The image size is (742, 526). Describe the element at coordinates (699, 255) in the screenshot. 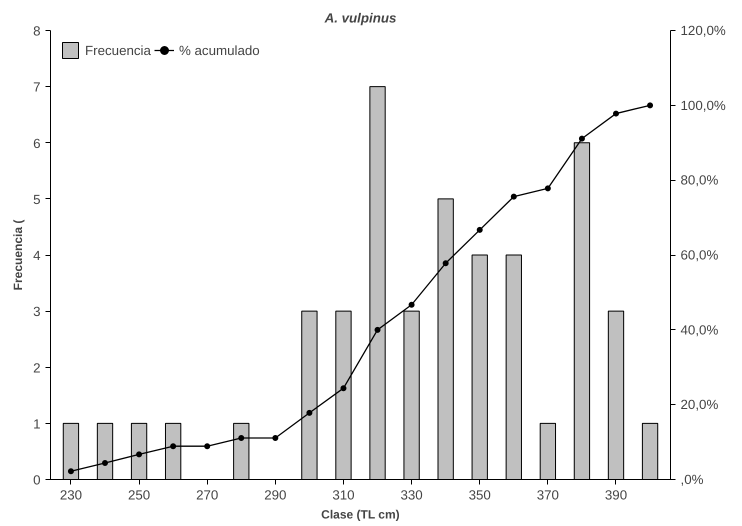

I see `y2-tick-label: 60,0%` at that location.